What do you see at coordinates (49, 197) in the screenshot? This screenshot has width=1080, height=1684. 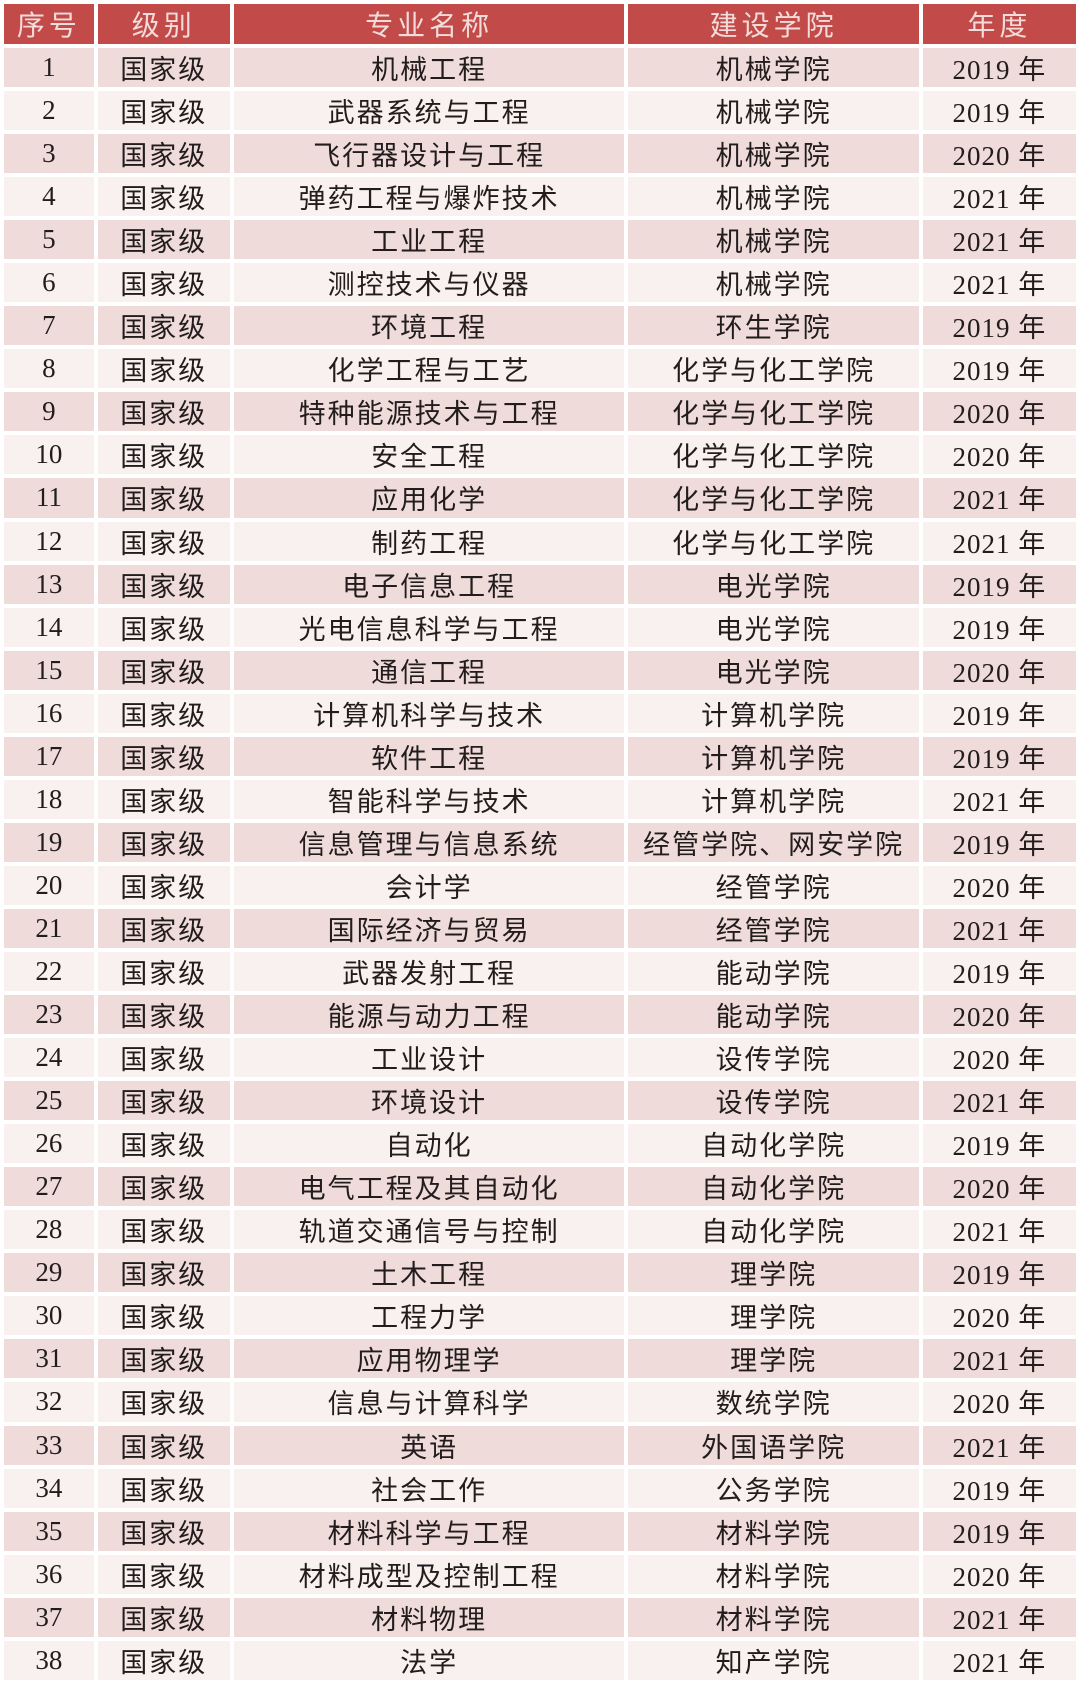 I see `cell-index: 4` at bounding box center [49, 197].